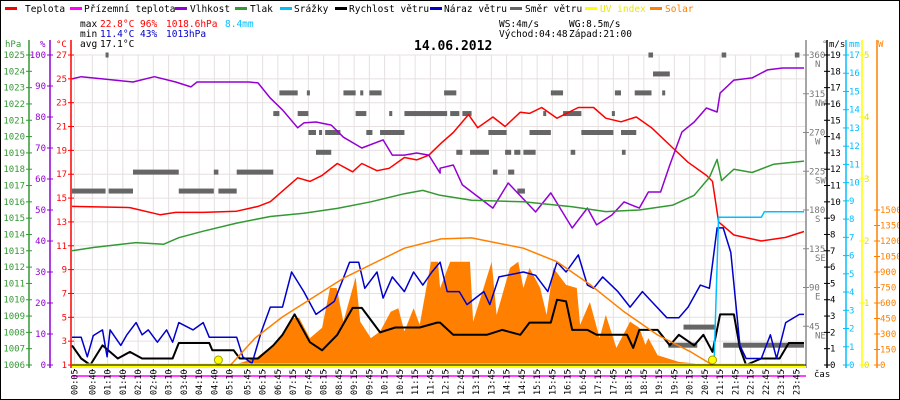 This screenshot has width=900, height=400. I want to click on x-axis-label: 07:15, so click(294, 382).